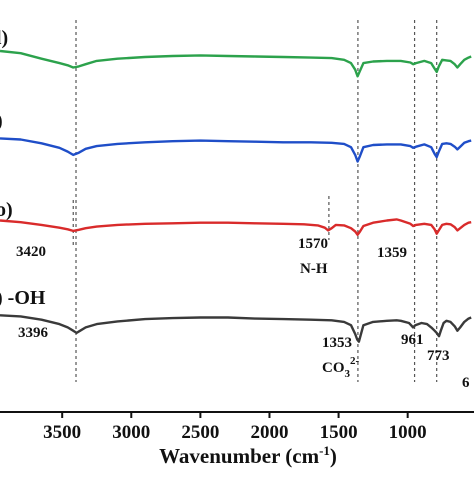  What do you see at coordinates (392, 253) in the screenshot?
I see `annotation-1359: 1359` at bounding box center [392, 253].